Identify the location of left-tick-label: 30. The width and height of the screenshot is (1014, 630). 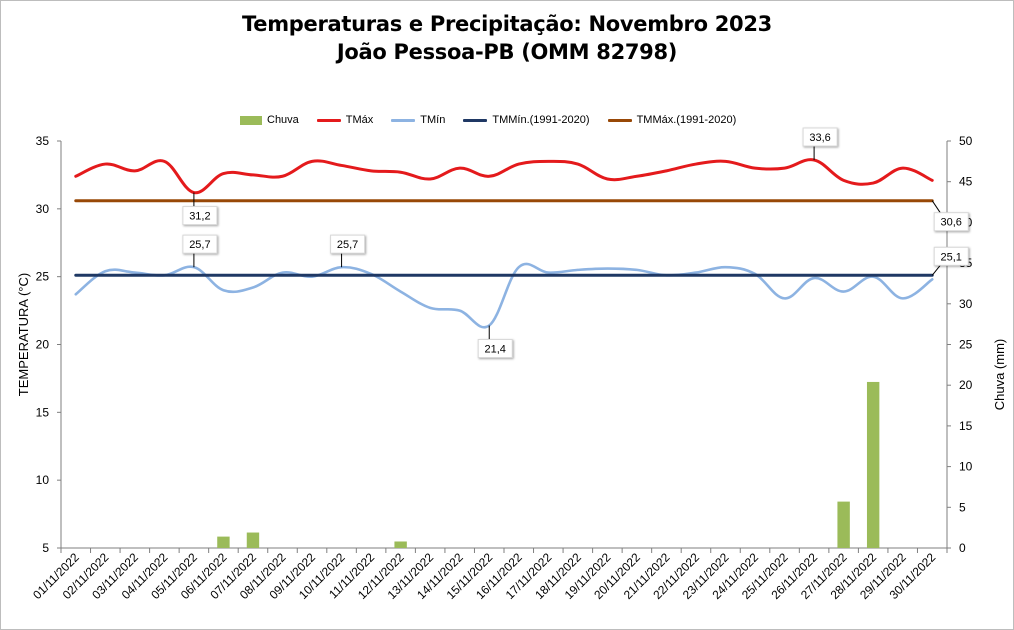
(43, 209).